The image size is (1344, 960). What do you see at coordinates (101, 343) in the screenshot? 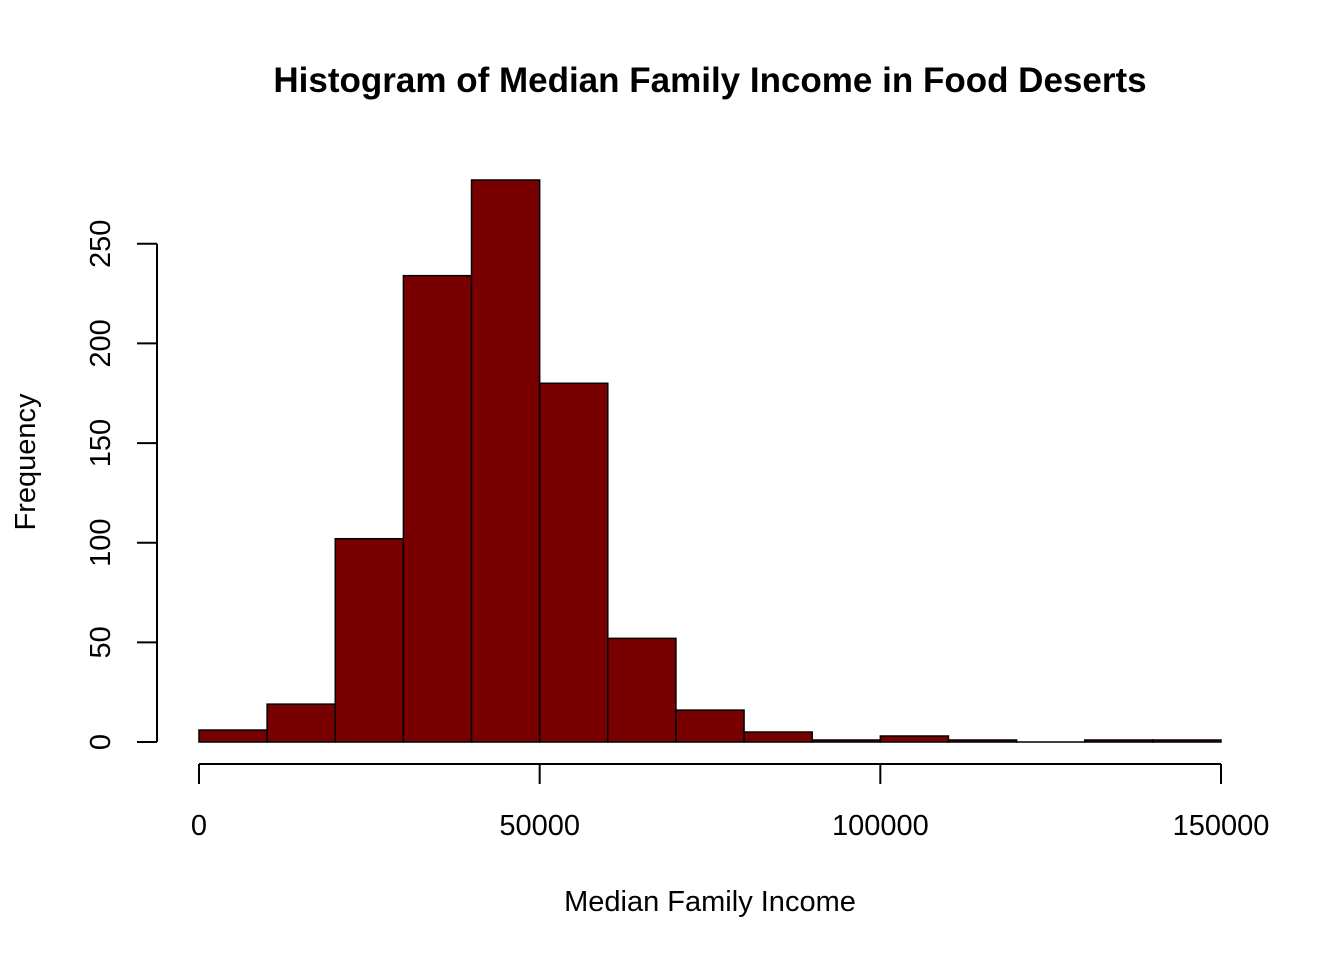
I see `y-tick-label: 200` at bounding box center [101, 343].